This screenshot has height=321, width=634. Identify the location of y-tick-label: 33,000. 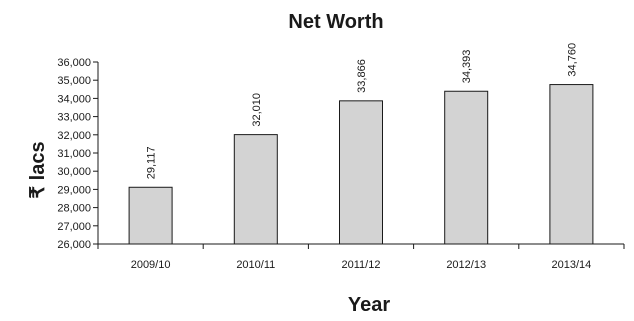
(74, 118).